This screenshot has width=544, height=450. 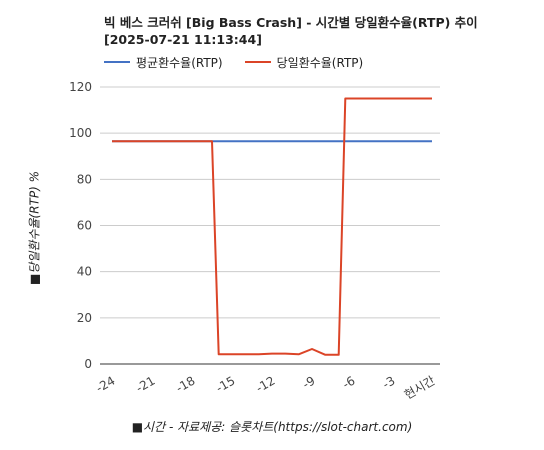 I want to click on y-axis-ticks: 0 20 40 60 80 100 120, so click(x=80, y=225).